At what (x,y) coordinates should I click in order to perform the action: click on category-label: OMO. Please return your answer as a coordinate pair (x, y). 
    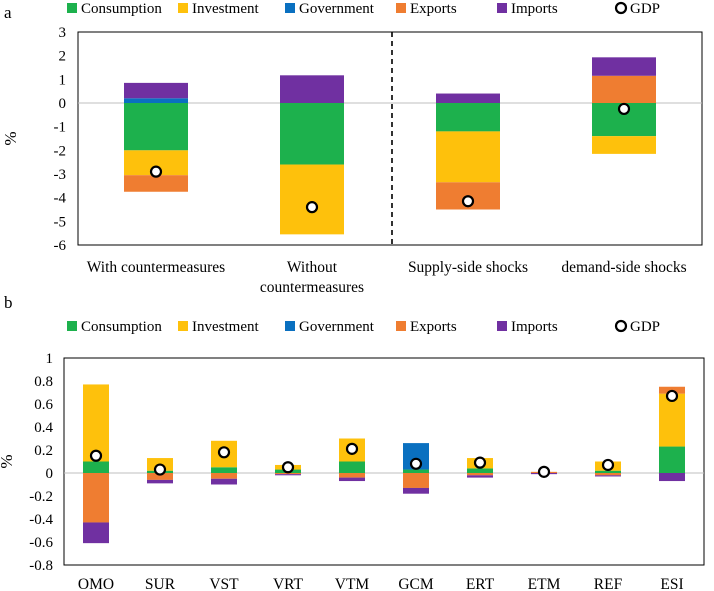
    Looking at the image, I should click on (96, 583).